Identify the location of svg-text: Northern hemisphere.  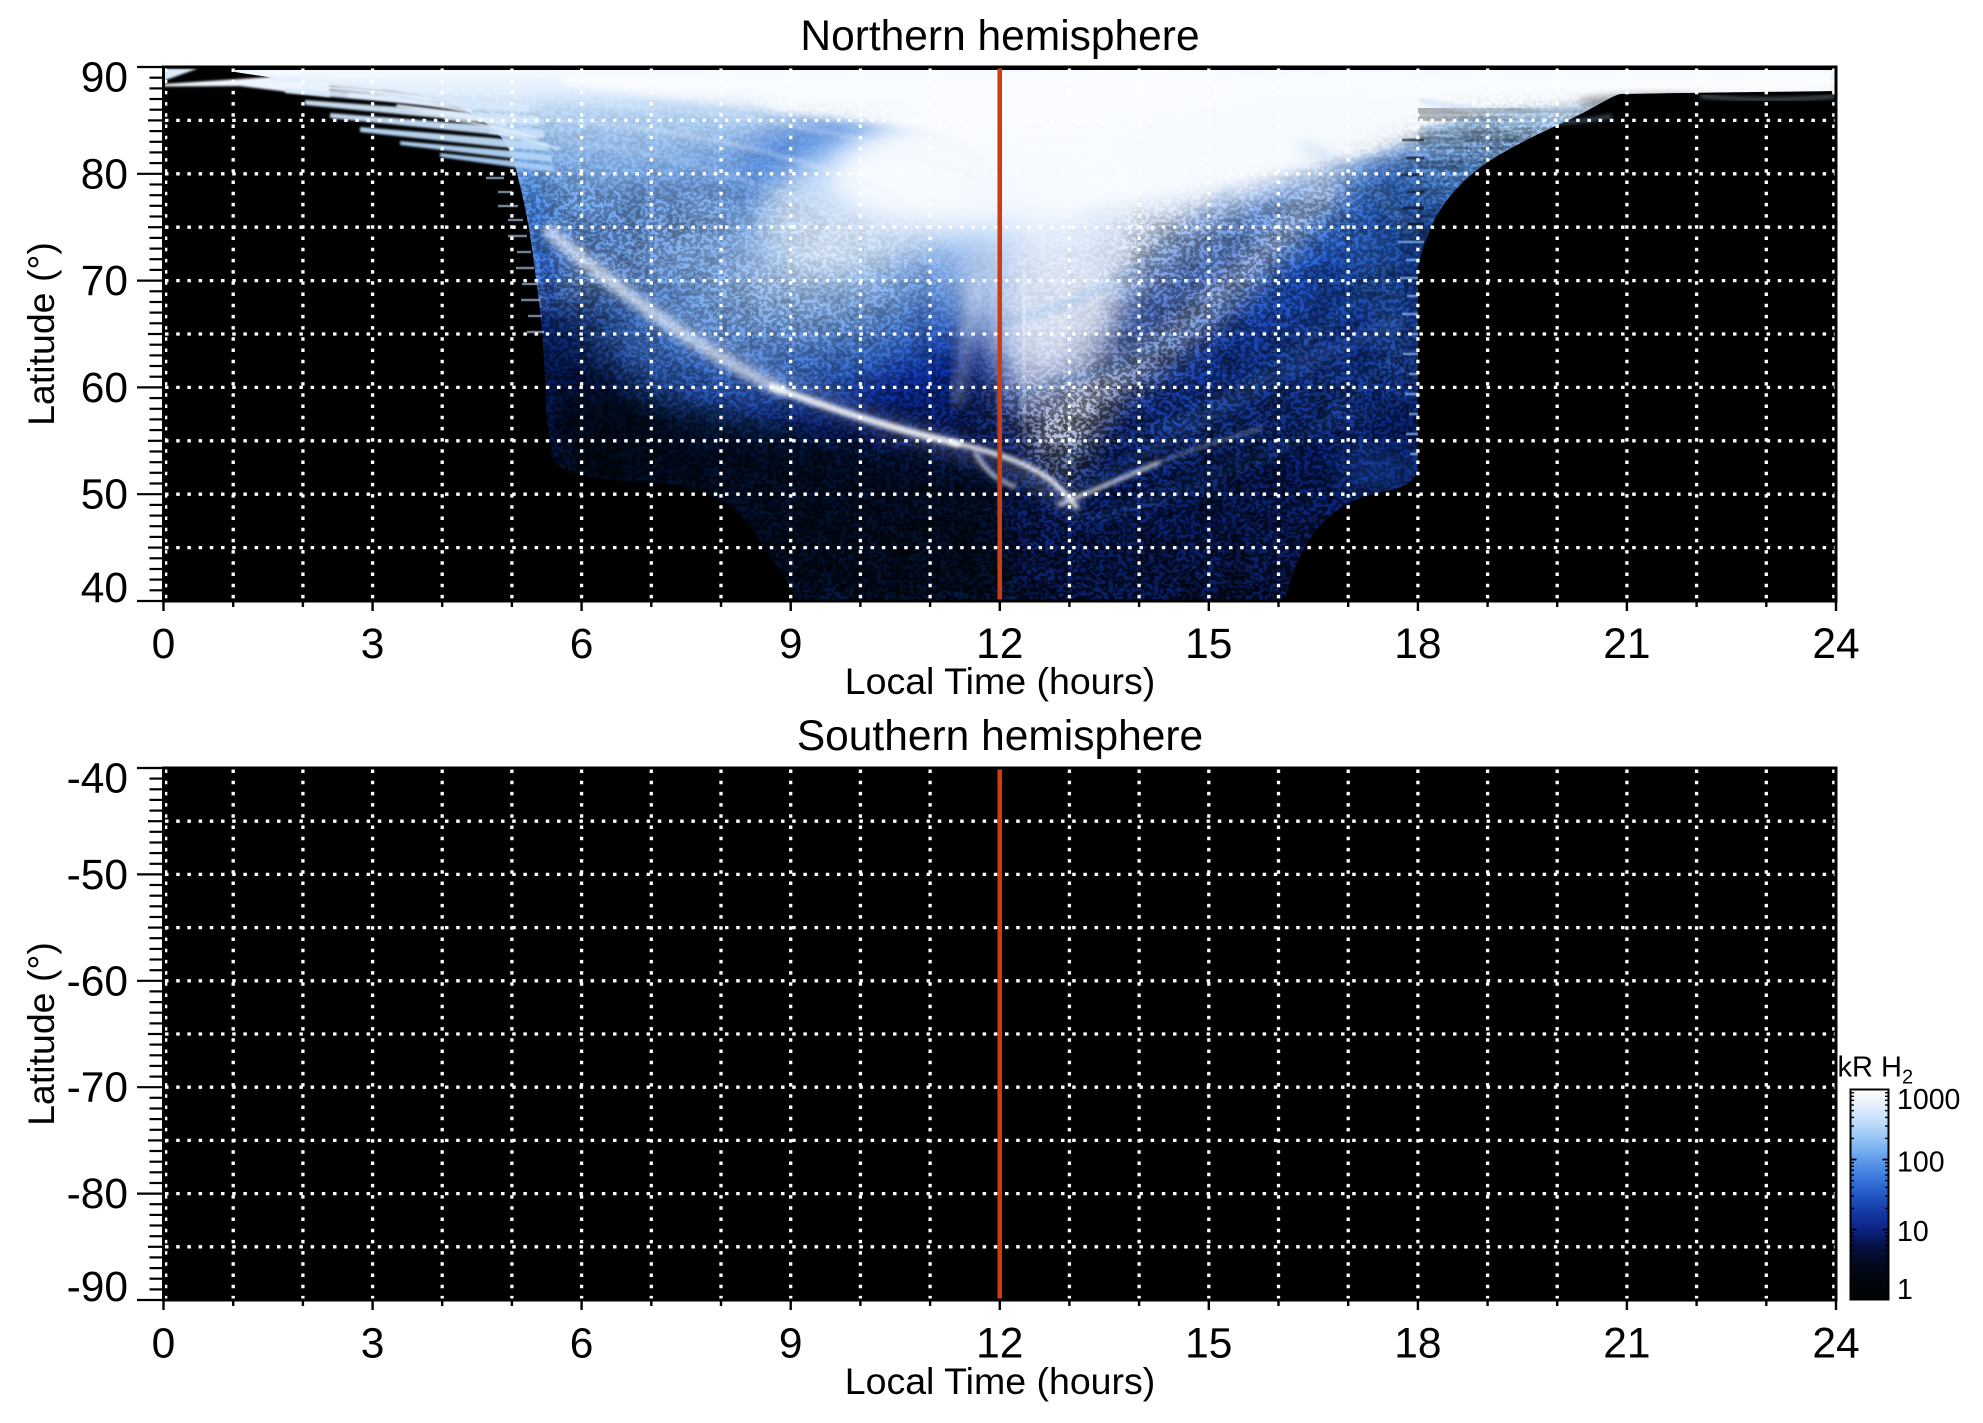
(999, 36).